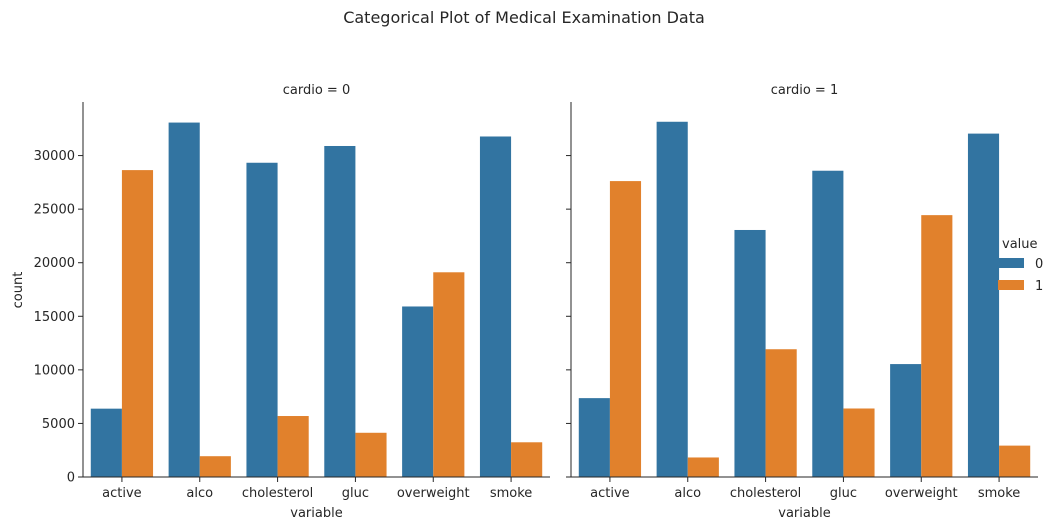 The width and height of the screenshot is (1056, 530). What do you see at coordinates (804, 90) in the screenshot?
I see `facet-title: cardio = 1` at bounding box center [804, 90].